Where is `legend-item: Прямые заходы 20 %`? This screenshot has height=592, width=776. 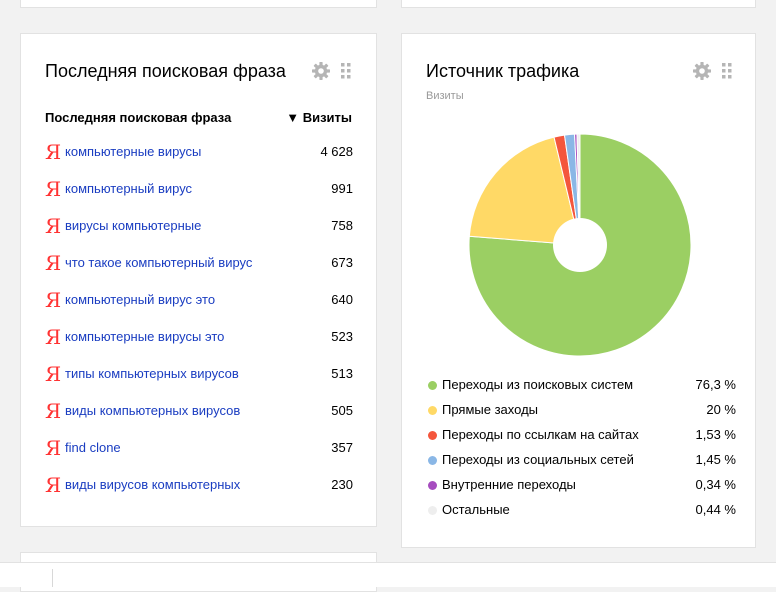 legend-item: Прямые заходы 20 % is located at coordinates (581, 411).